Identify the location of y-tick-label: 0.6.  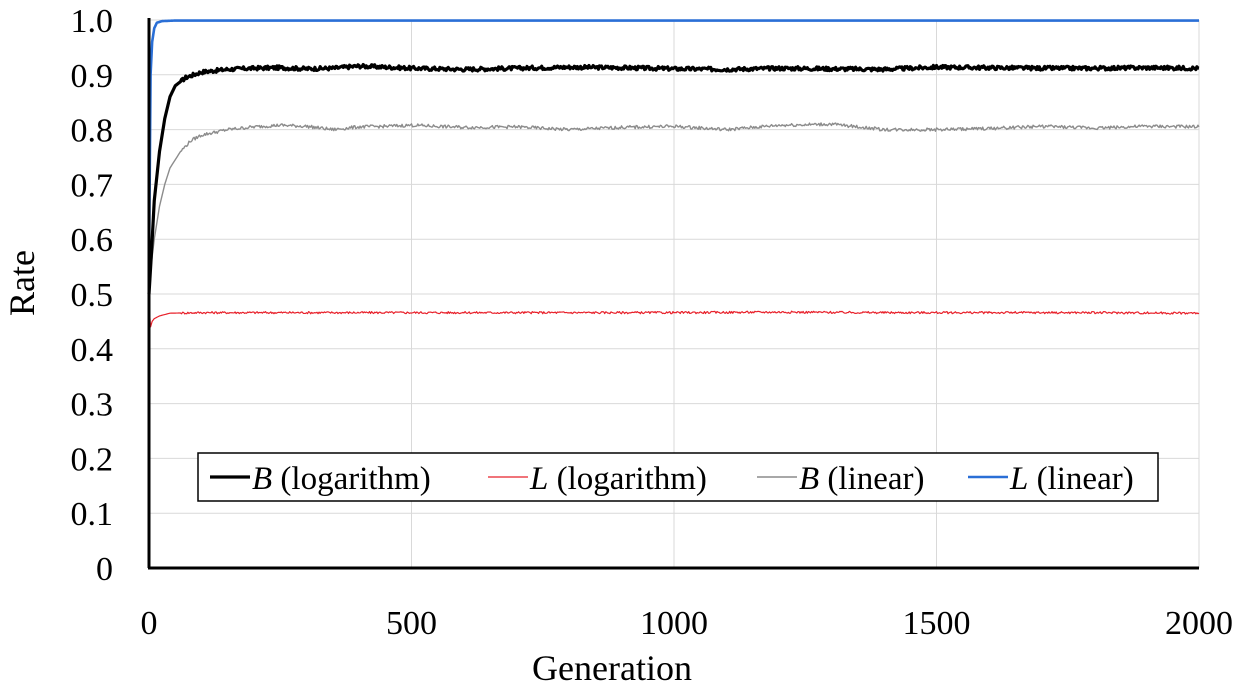
(92, 240).